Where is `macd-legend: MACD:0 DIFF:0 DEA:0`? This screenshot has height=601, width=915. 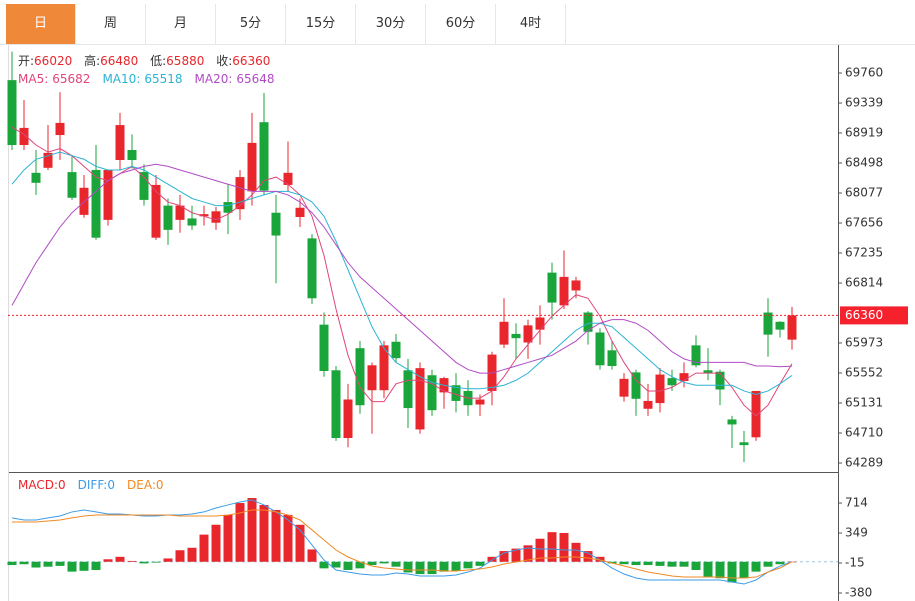
macd-legend: MACD:0 DIFF:0 DEA:0 is located at coordinates (91, 485).